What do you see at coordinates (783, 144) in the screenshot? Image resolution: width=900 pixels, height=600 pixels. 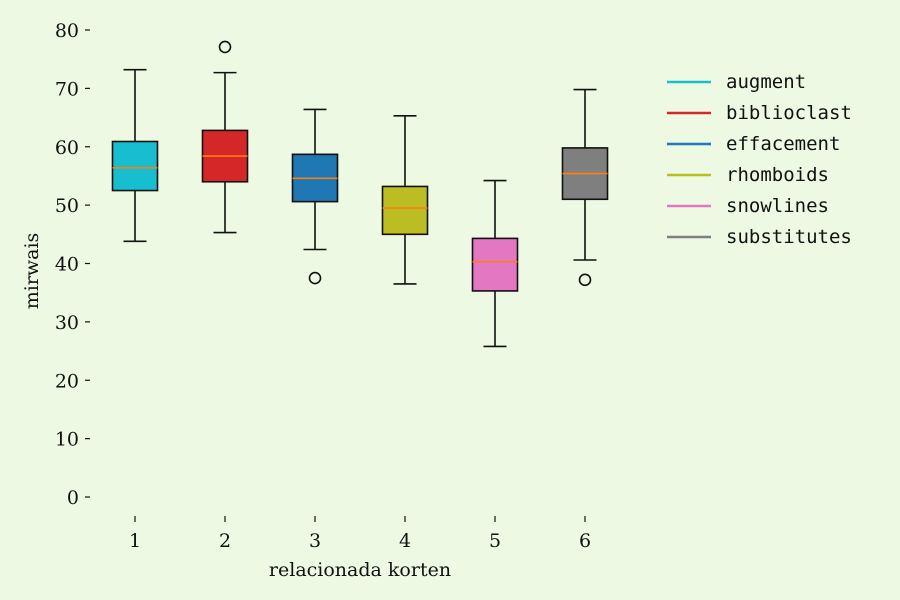 I see `legend-label-effacement: effacement` at bounding box center [783, 144].